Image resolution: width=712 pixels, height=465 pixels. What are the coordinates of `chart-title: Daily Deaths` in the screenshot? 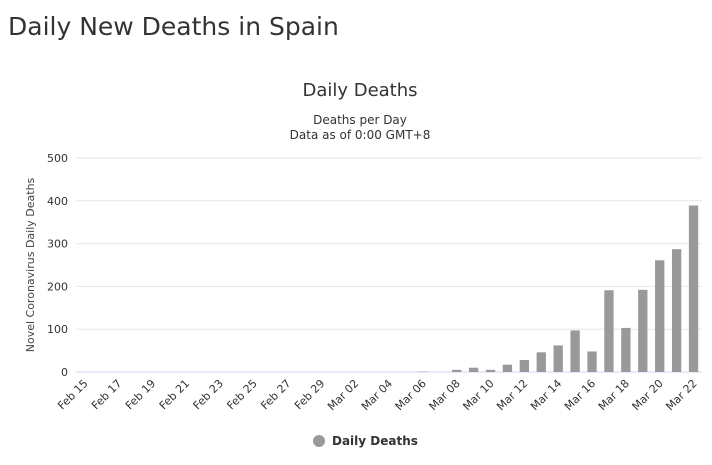 It's located at (359, 90).